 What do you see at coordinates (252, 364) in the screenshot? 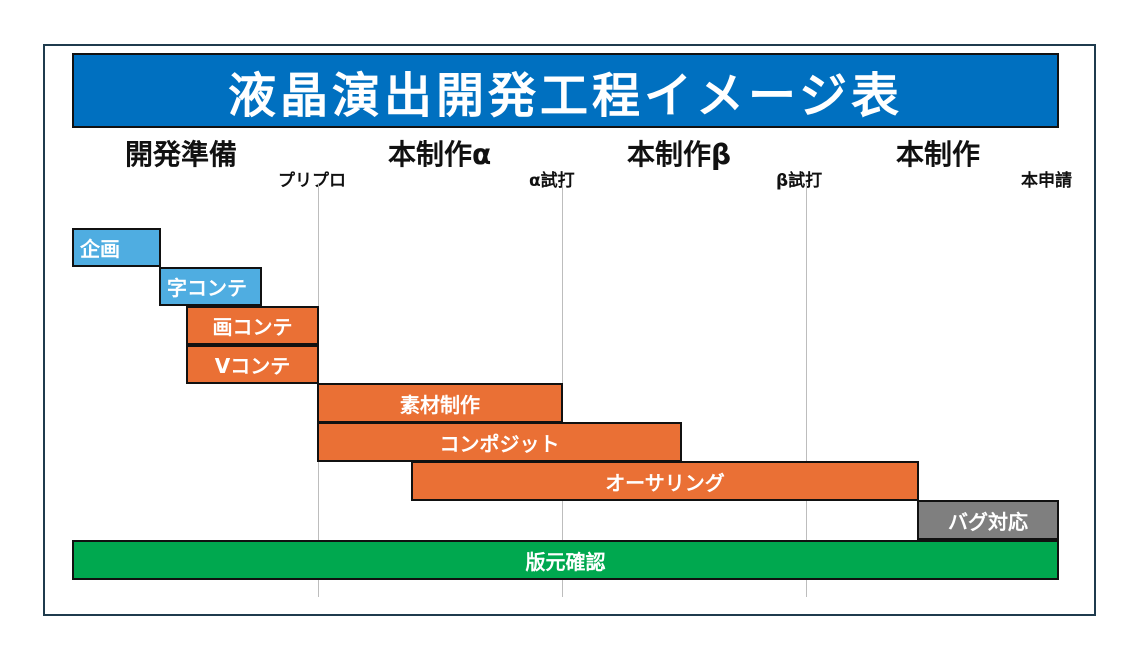
I see `task-bar-video-storyboard: Vコンテ` at bounding box center [252, 364].